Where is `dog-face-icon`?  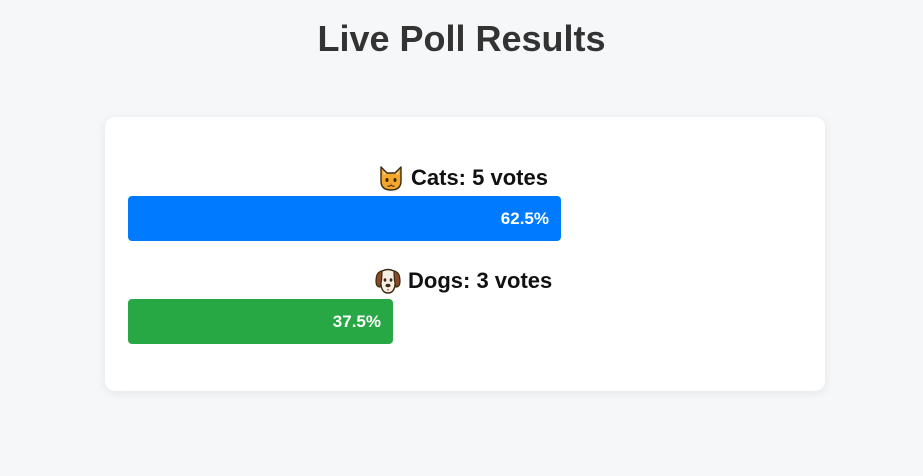 dog-face-icon is located at coordinates (388, 281).